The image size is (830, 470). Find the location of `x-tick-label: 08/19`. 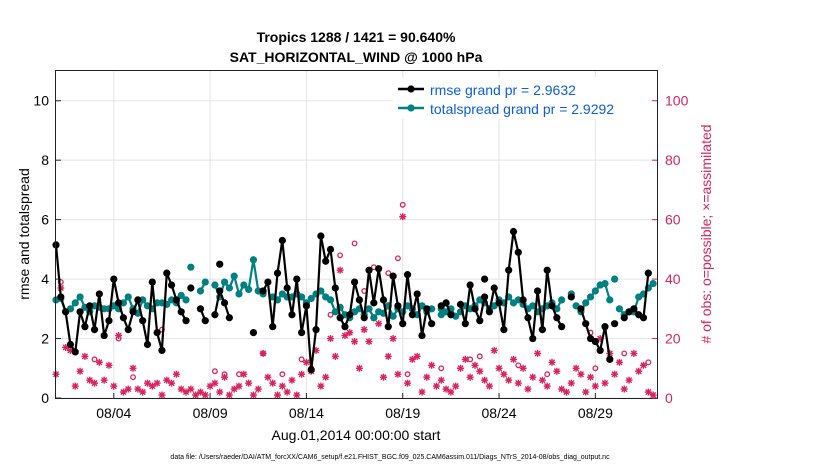

x-tick-label: 08/19 is located at coordinates (402, 413).